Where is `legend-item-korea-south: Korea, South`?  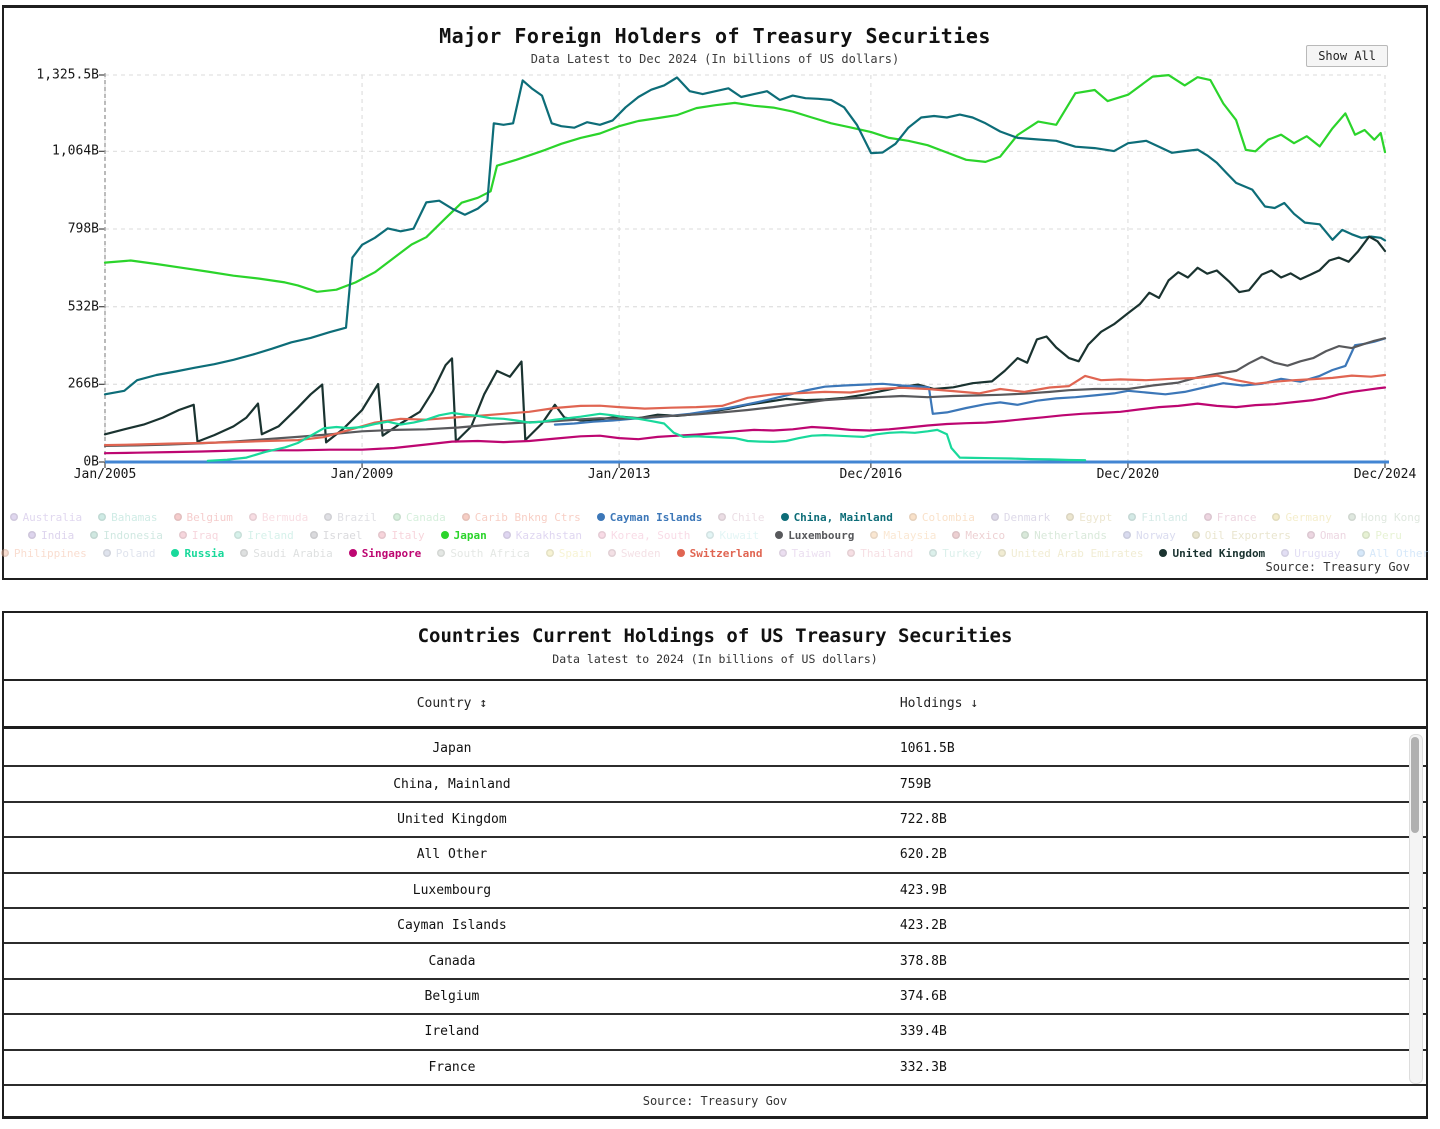 legend-item-korea-south: Korea, South is located at coordinates (643, 535).